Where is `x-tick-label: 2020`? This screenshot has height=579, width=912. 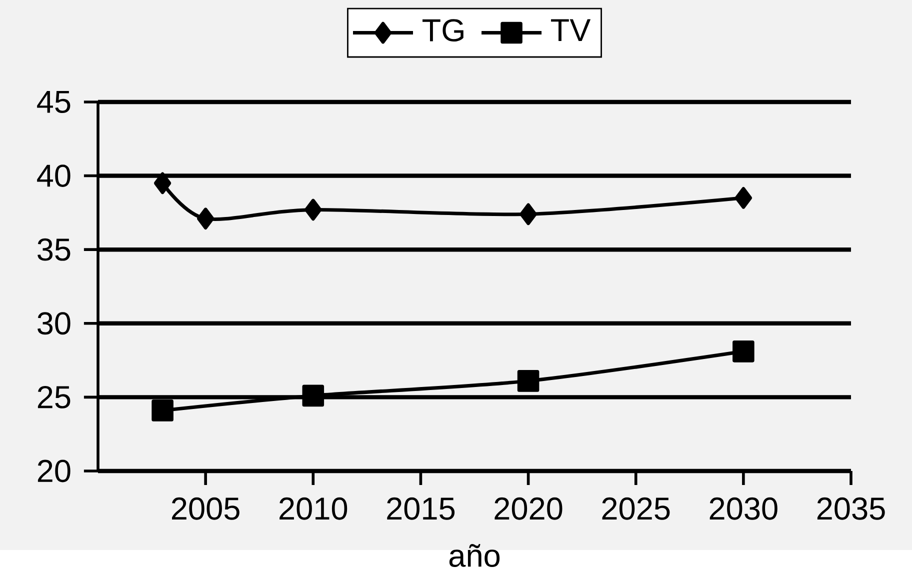
x-tick-label: 2020 is located at coordinates (528, 509).